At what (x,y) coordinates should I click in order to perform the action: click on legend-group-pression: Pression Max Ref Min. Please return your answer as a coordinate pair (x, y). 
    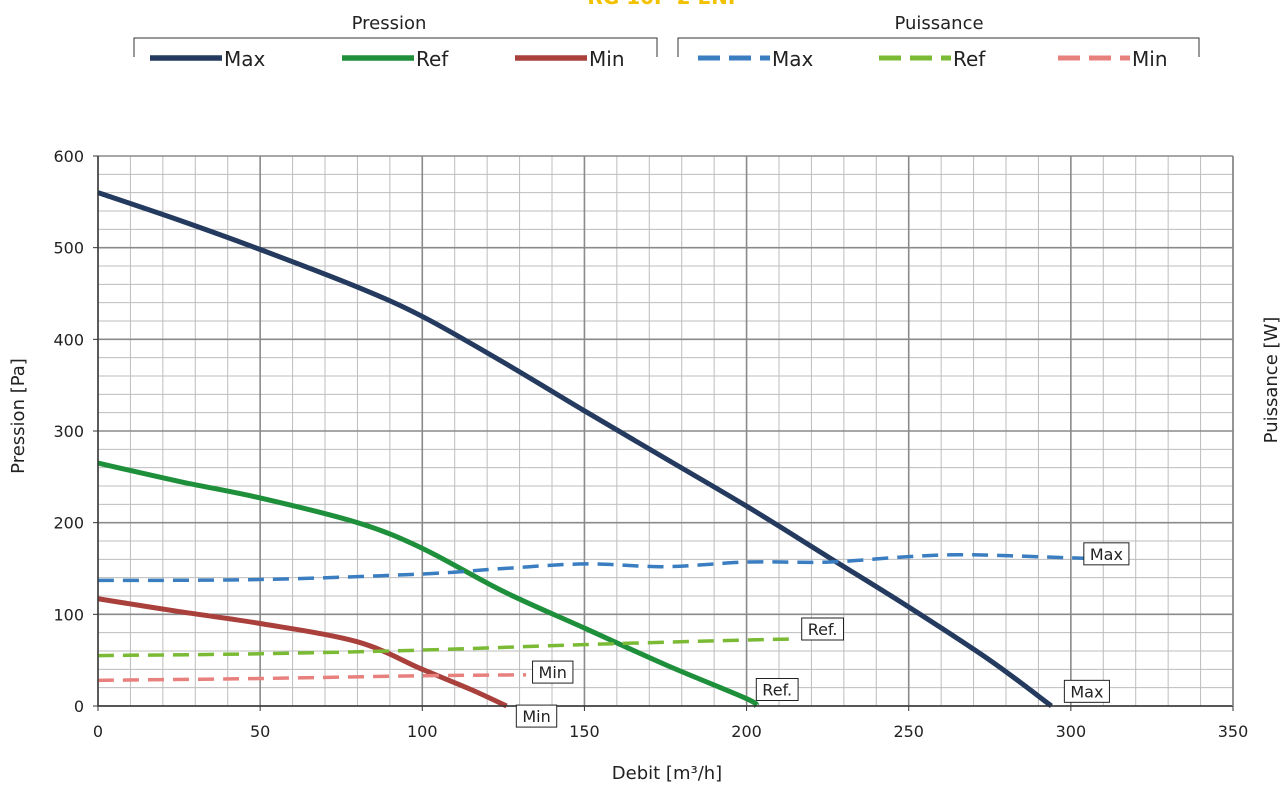
    Looking at the image, I should click on (395, 42).